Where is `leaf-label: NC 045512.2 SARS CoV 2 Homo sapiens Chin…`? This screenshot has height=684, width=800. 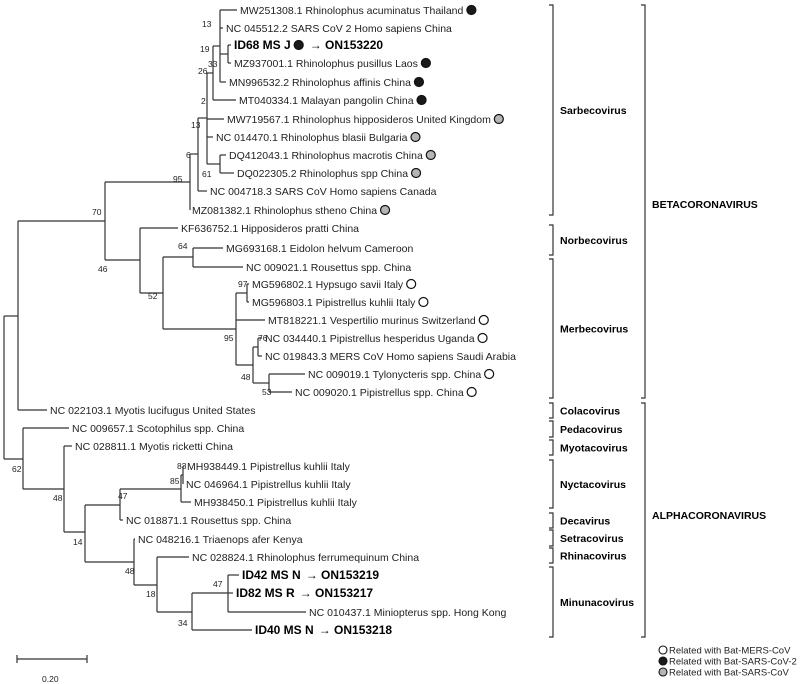
leaf-label: NC 045512.2 SARS CoV 2 Homo sapiens Chin… is located at coordinates (339, 29).